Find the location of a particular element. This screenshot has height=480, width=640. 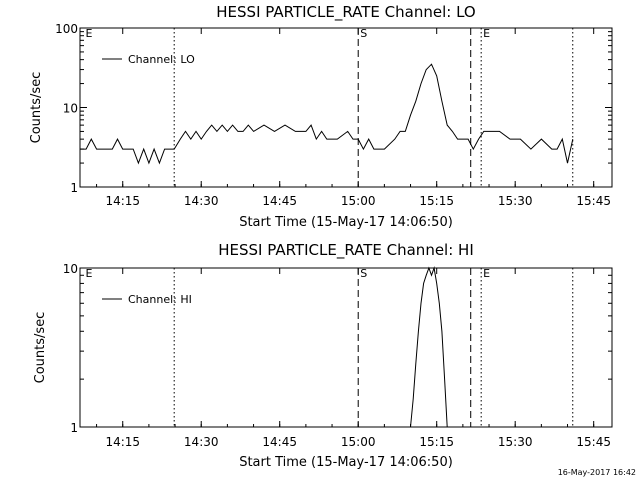

series-line is located at coordinates (429, 347).